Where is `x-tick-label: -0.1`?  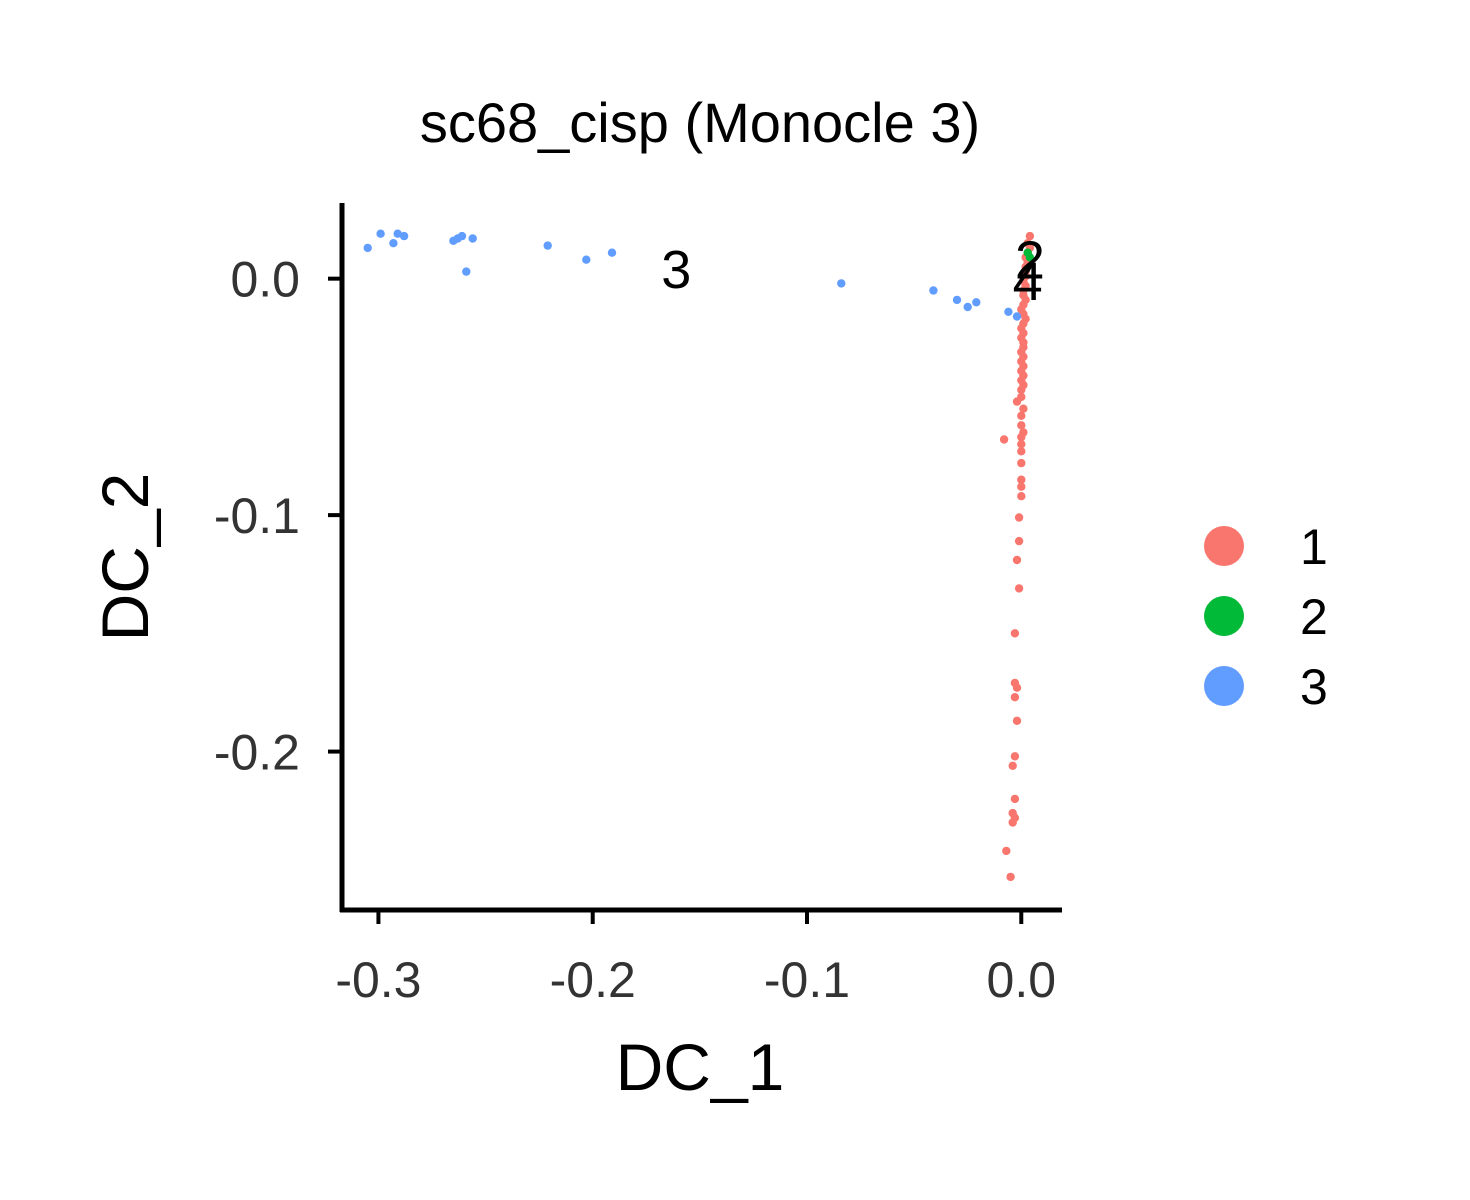 x-tick-label: -0.1 is located at coordinates (807, 980).